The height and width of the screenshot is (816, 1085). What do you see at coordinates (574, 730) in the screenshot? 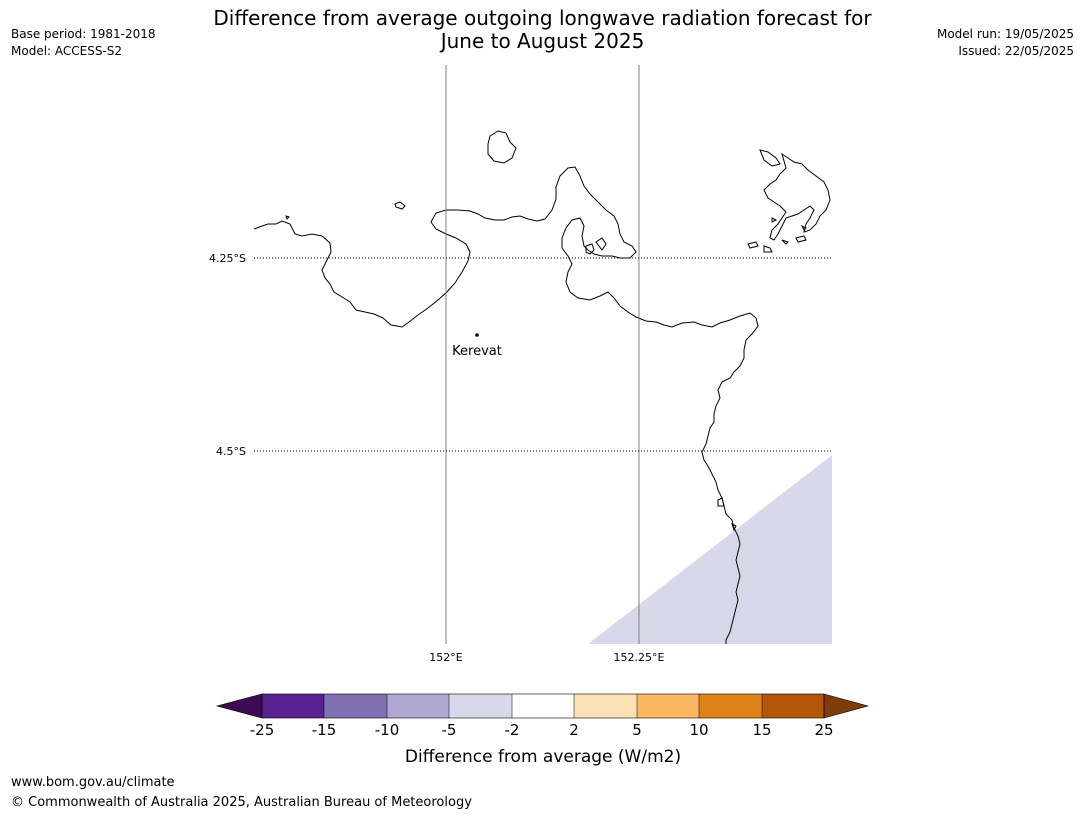
I see `colorbar-tick: 2` at bounding box center [574, 730].